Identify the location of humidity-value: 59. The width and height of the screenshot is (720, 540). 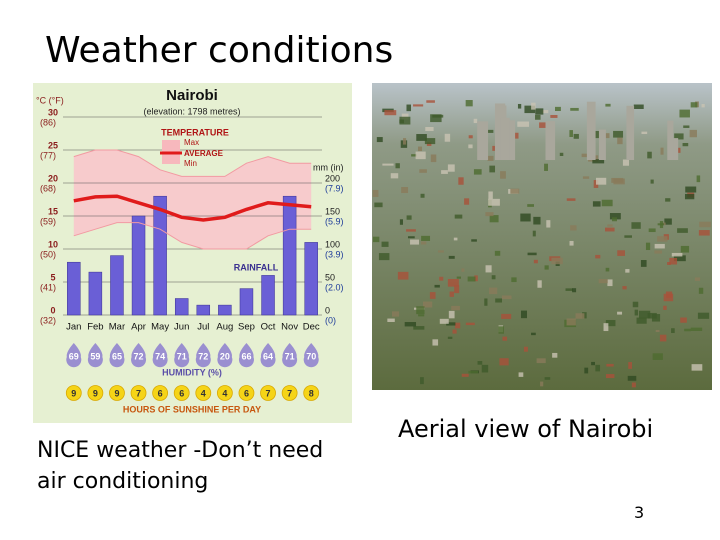
(95, 356).